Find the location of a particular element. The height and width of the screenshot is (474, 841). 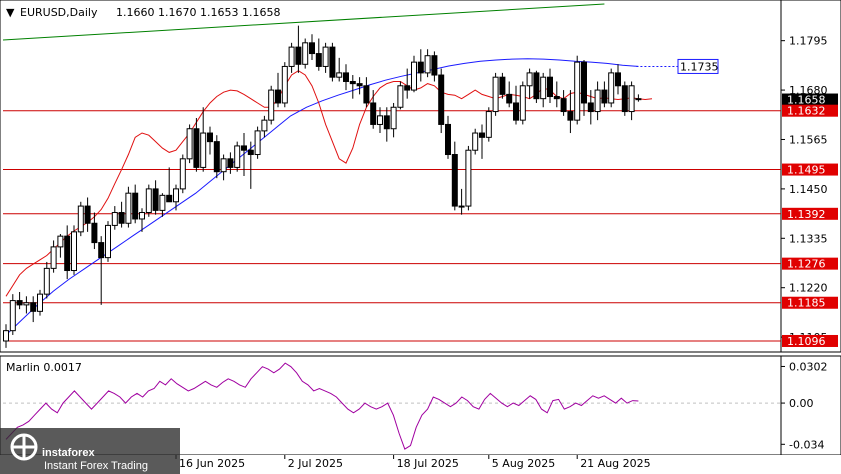

indicator-axis: 0.0302 0.00 -0.034 is located at coordinates (804, 405).